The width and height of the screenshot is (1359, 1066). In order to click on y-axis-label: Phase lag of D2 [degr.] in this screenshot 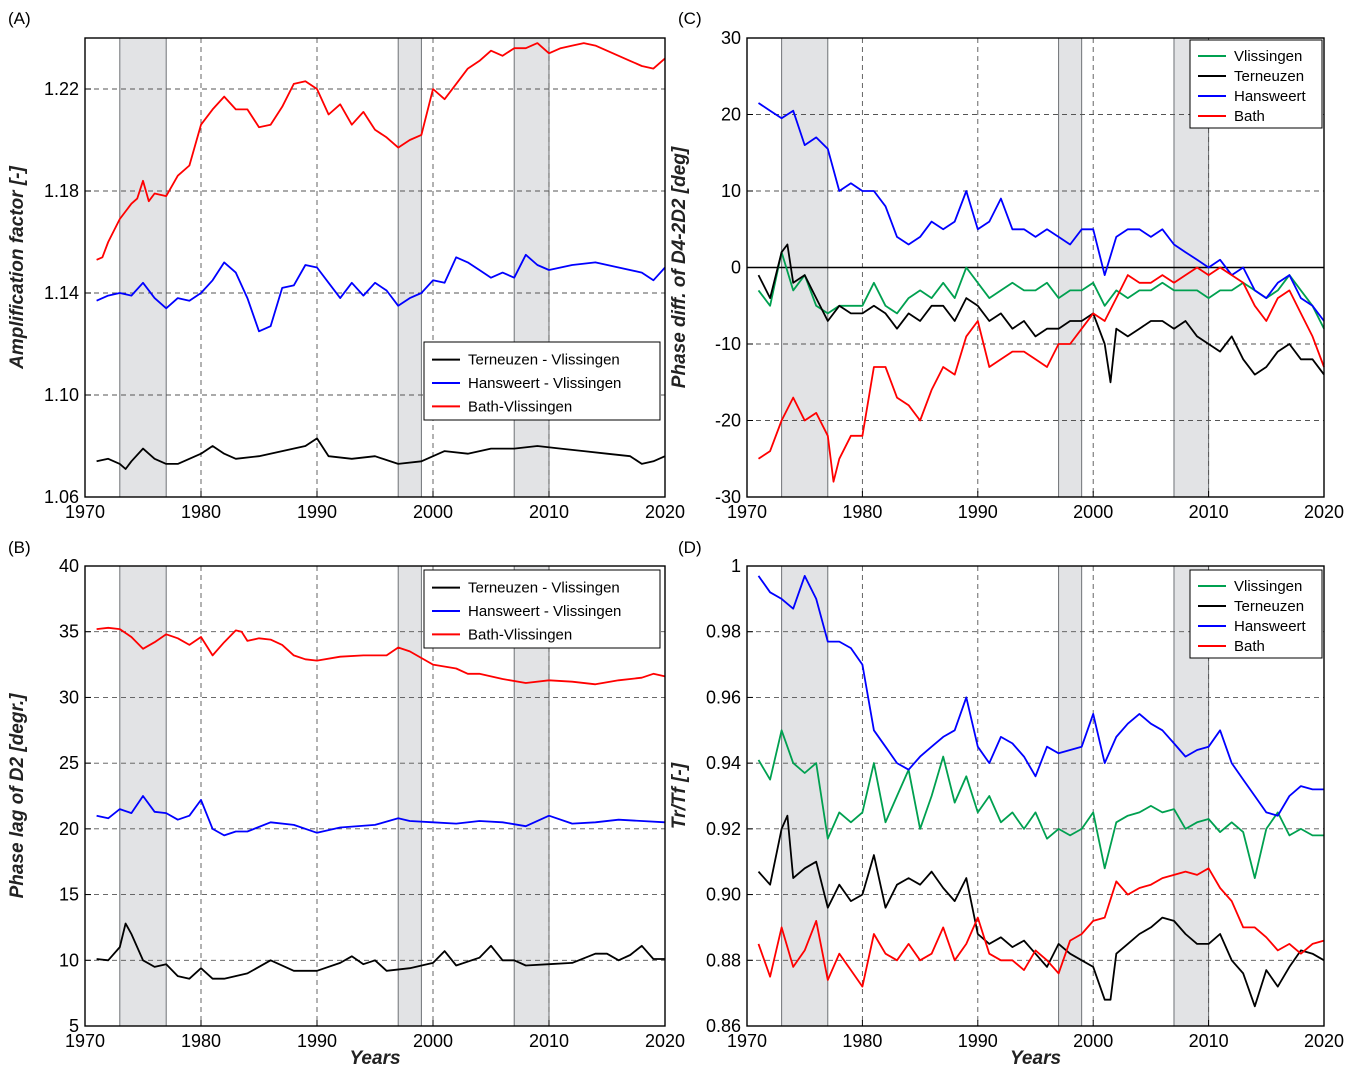, I will do `click(17, 795)`.